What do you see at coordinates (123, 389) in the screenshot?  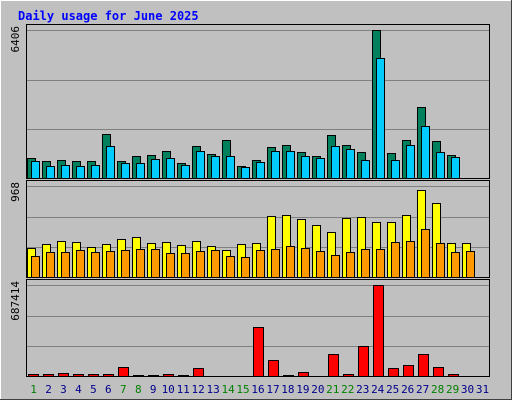 I see `x-tick-label: 7` at bounding box center [123, 389].